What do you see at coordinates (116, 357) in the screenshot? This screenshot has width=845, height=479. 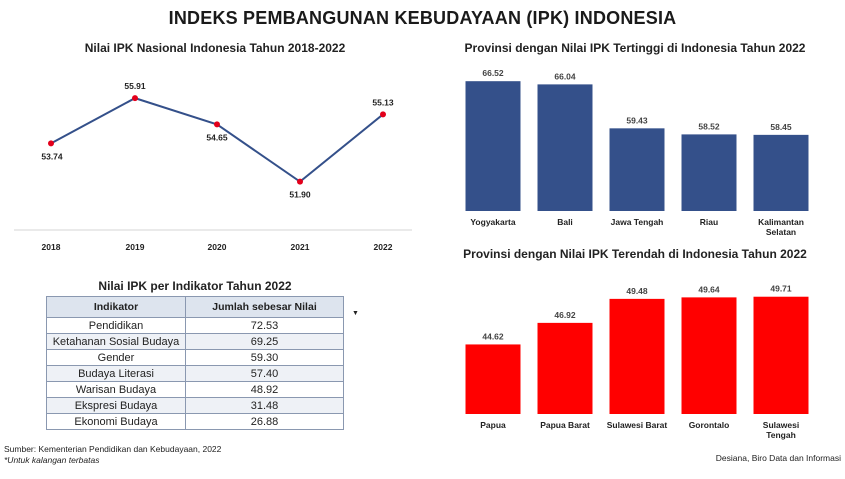 I see `indikator-cell: Gender` at bounding box center [116, 357].